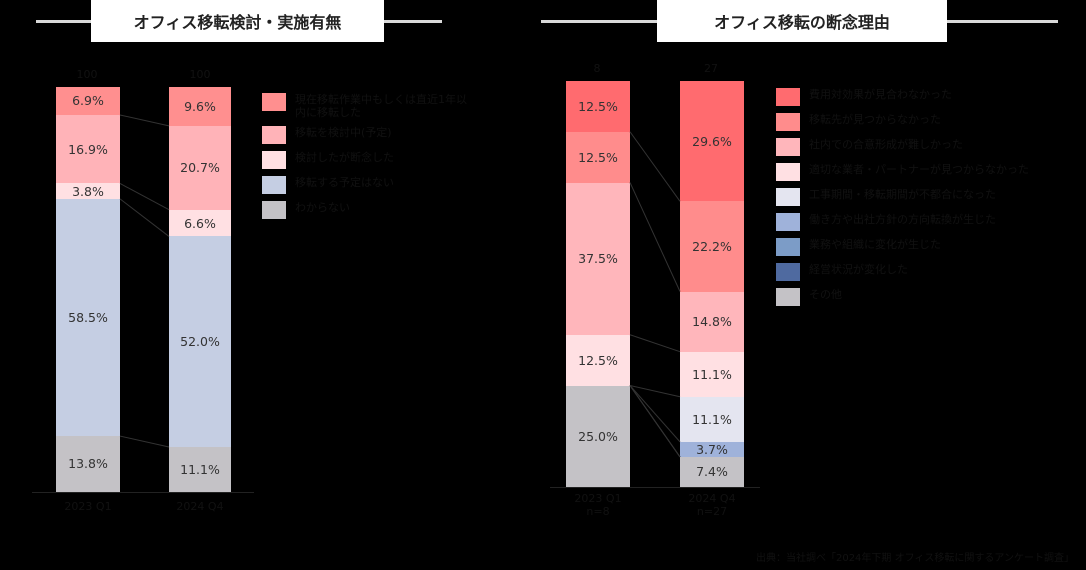  What do you see at coordinates (200, 223) in the screenshot?
I see `value-label: 6.6%` at bounding box center [200, 223].